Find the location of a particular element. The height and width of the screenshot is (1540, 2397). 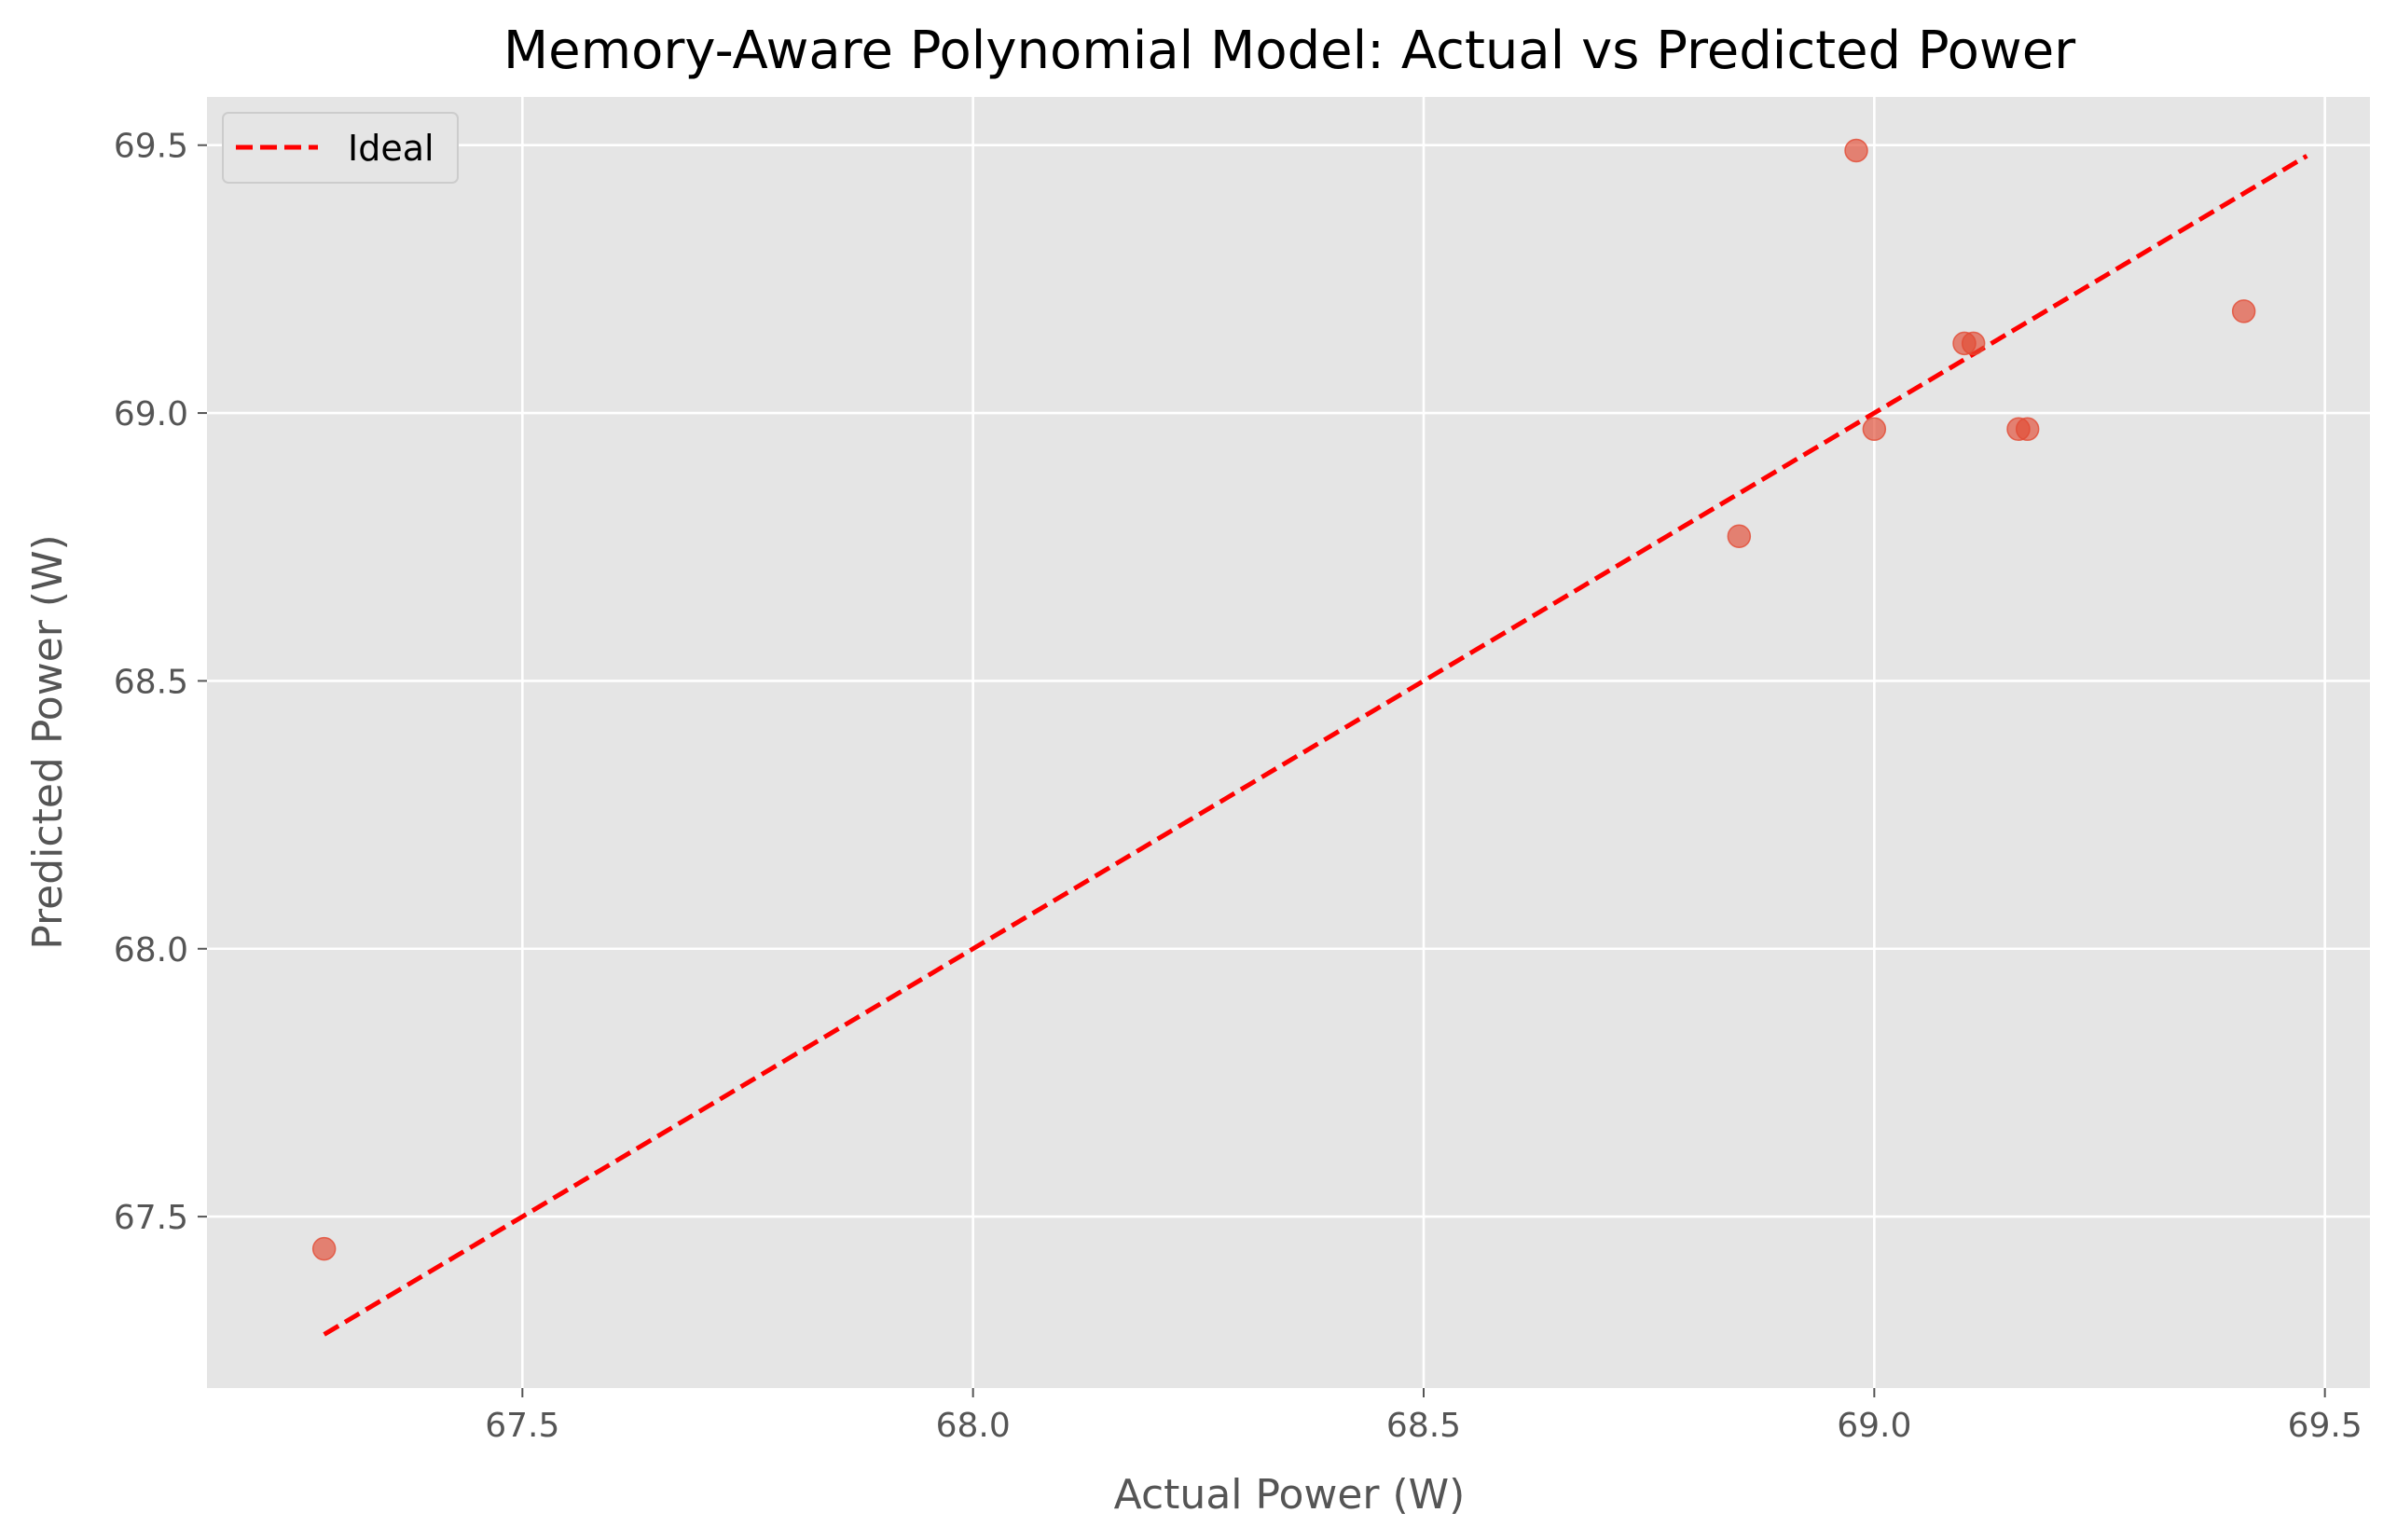

legend: Ideal is located at coordinates (340, 148).